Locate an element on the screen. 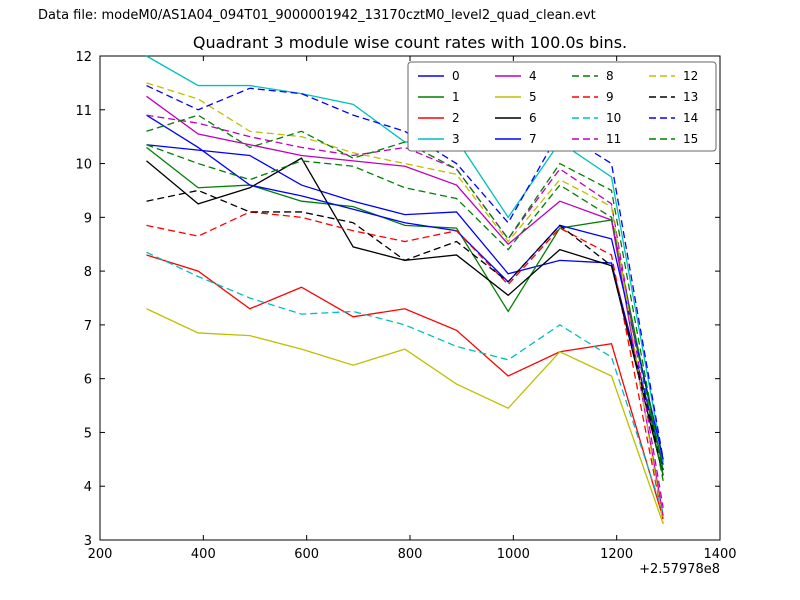 Image resolution: width=800 pixels, height=600 pixels. legend-label-6: 6 is located at coordinates (533, 118).